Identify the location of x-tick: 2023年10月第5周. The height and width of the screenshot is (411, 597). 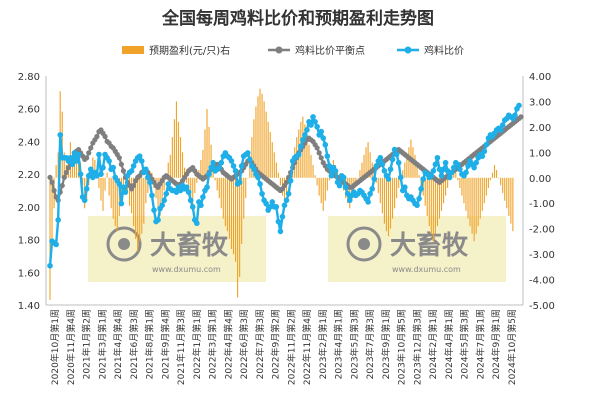
(402, 347).